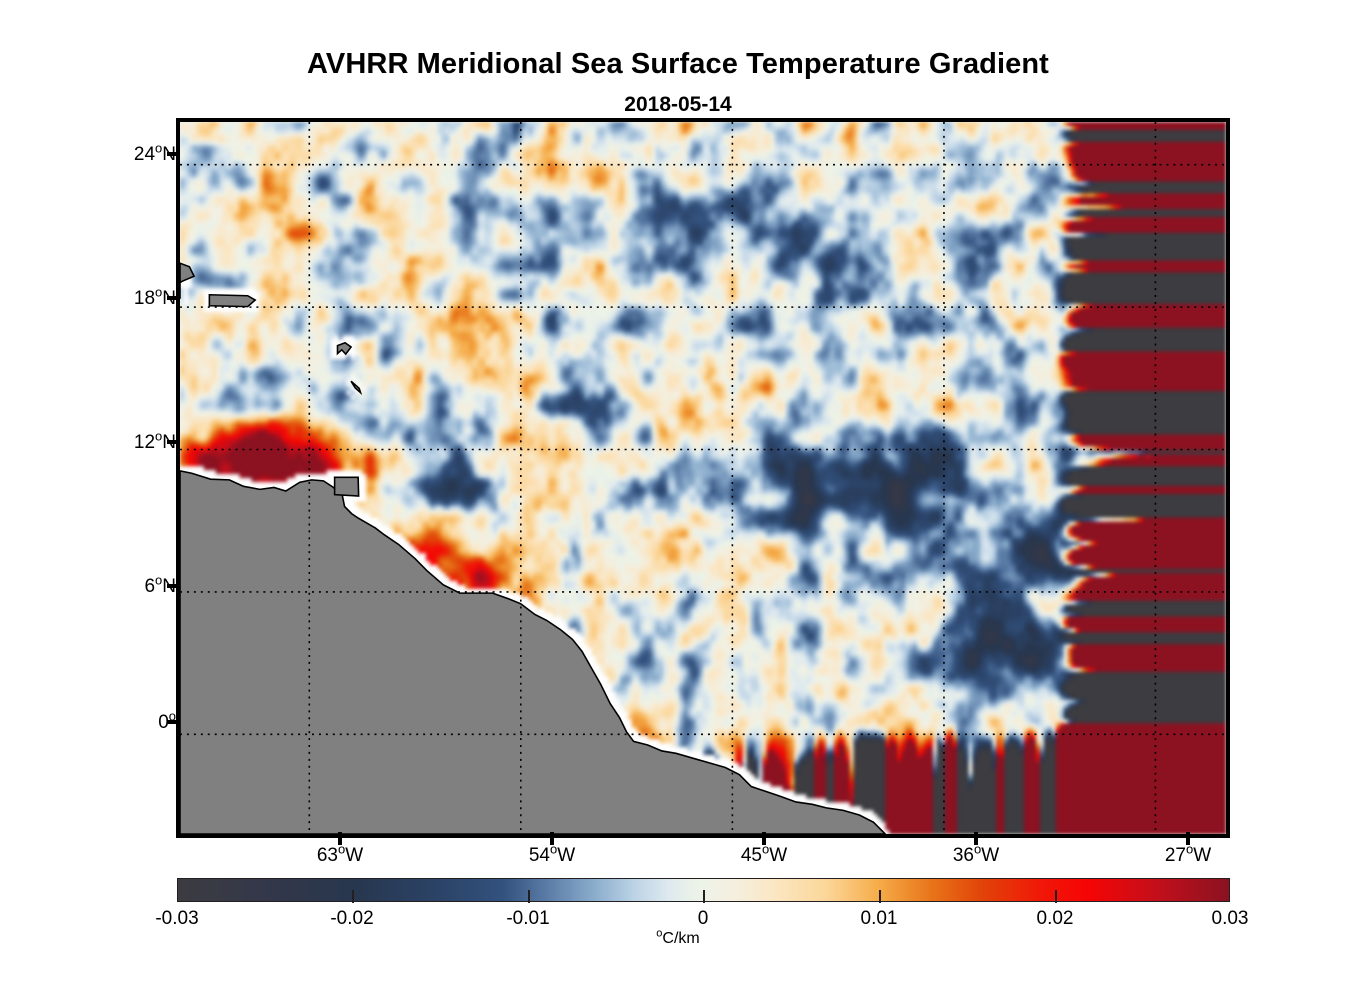 This screenshot has height=1000, width=1356. What do you see at coordinates (703, 918) in the screenshot?
I see `colorbar-label-3: 0` at bounding box center [703, 918].